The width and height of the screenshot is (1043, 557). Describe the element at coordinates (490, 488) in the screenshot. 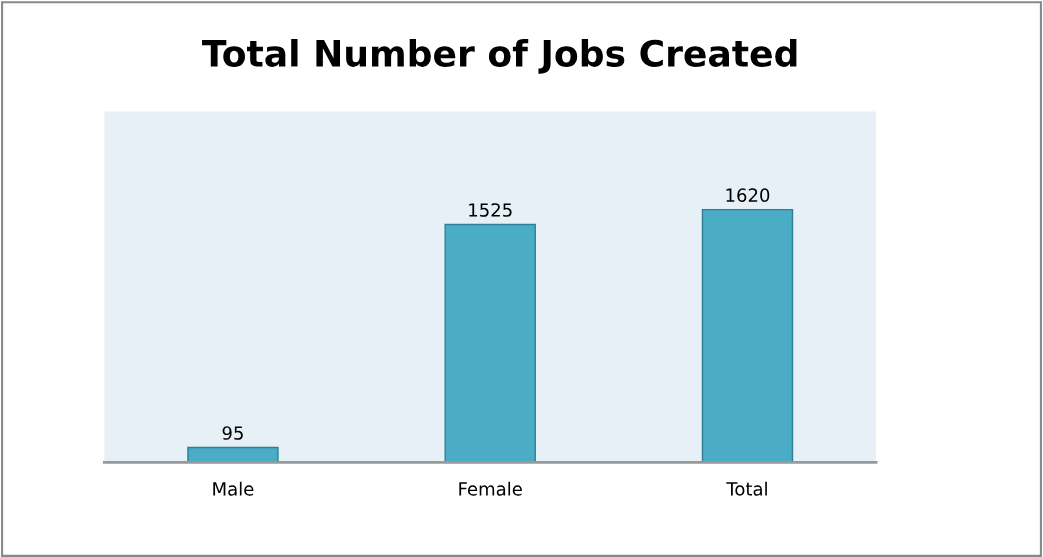

I see `x-tick-label: Female` at that location.